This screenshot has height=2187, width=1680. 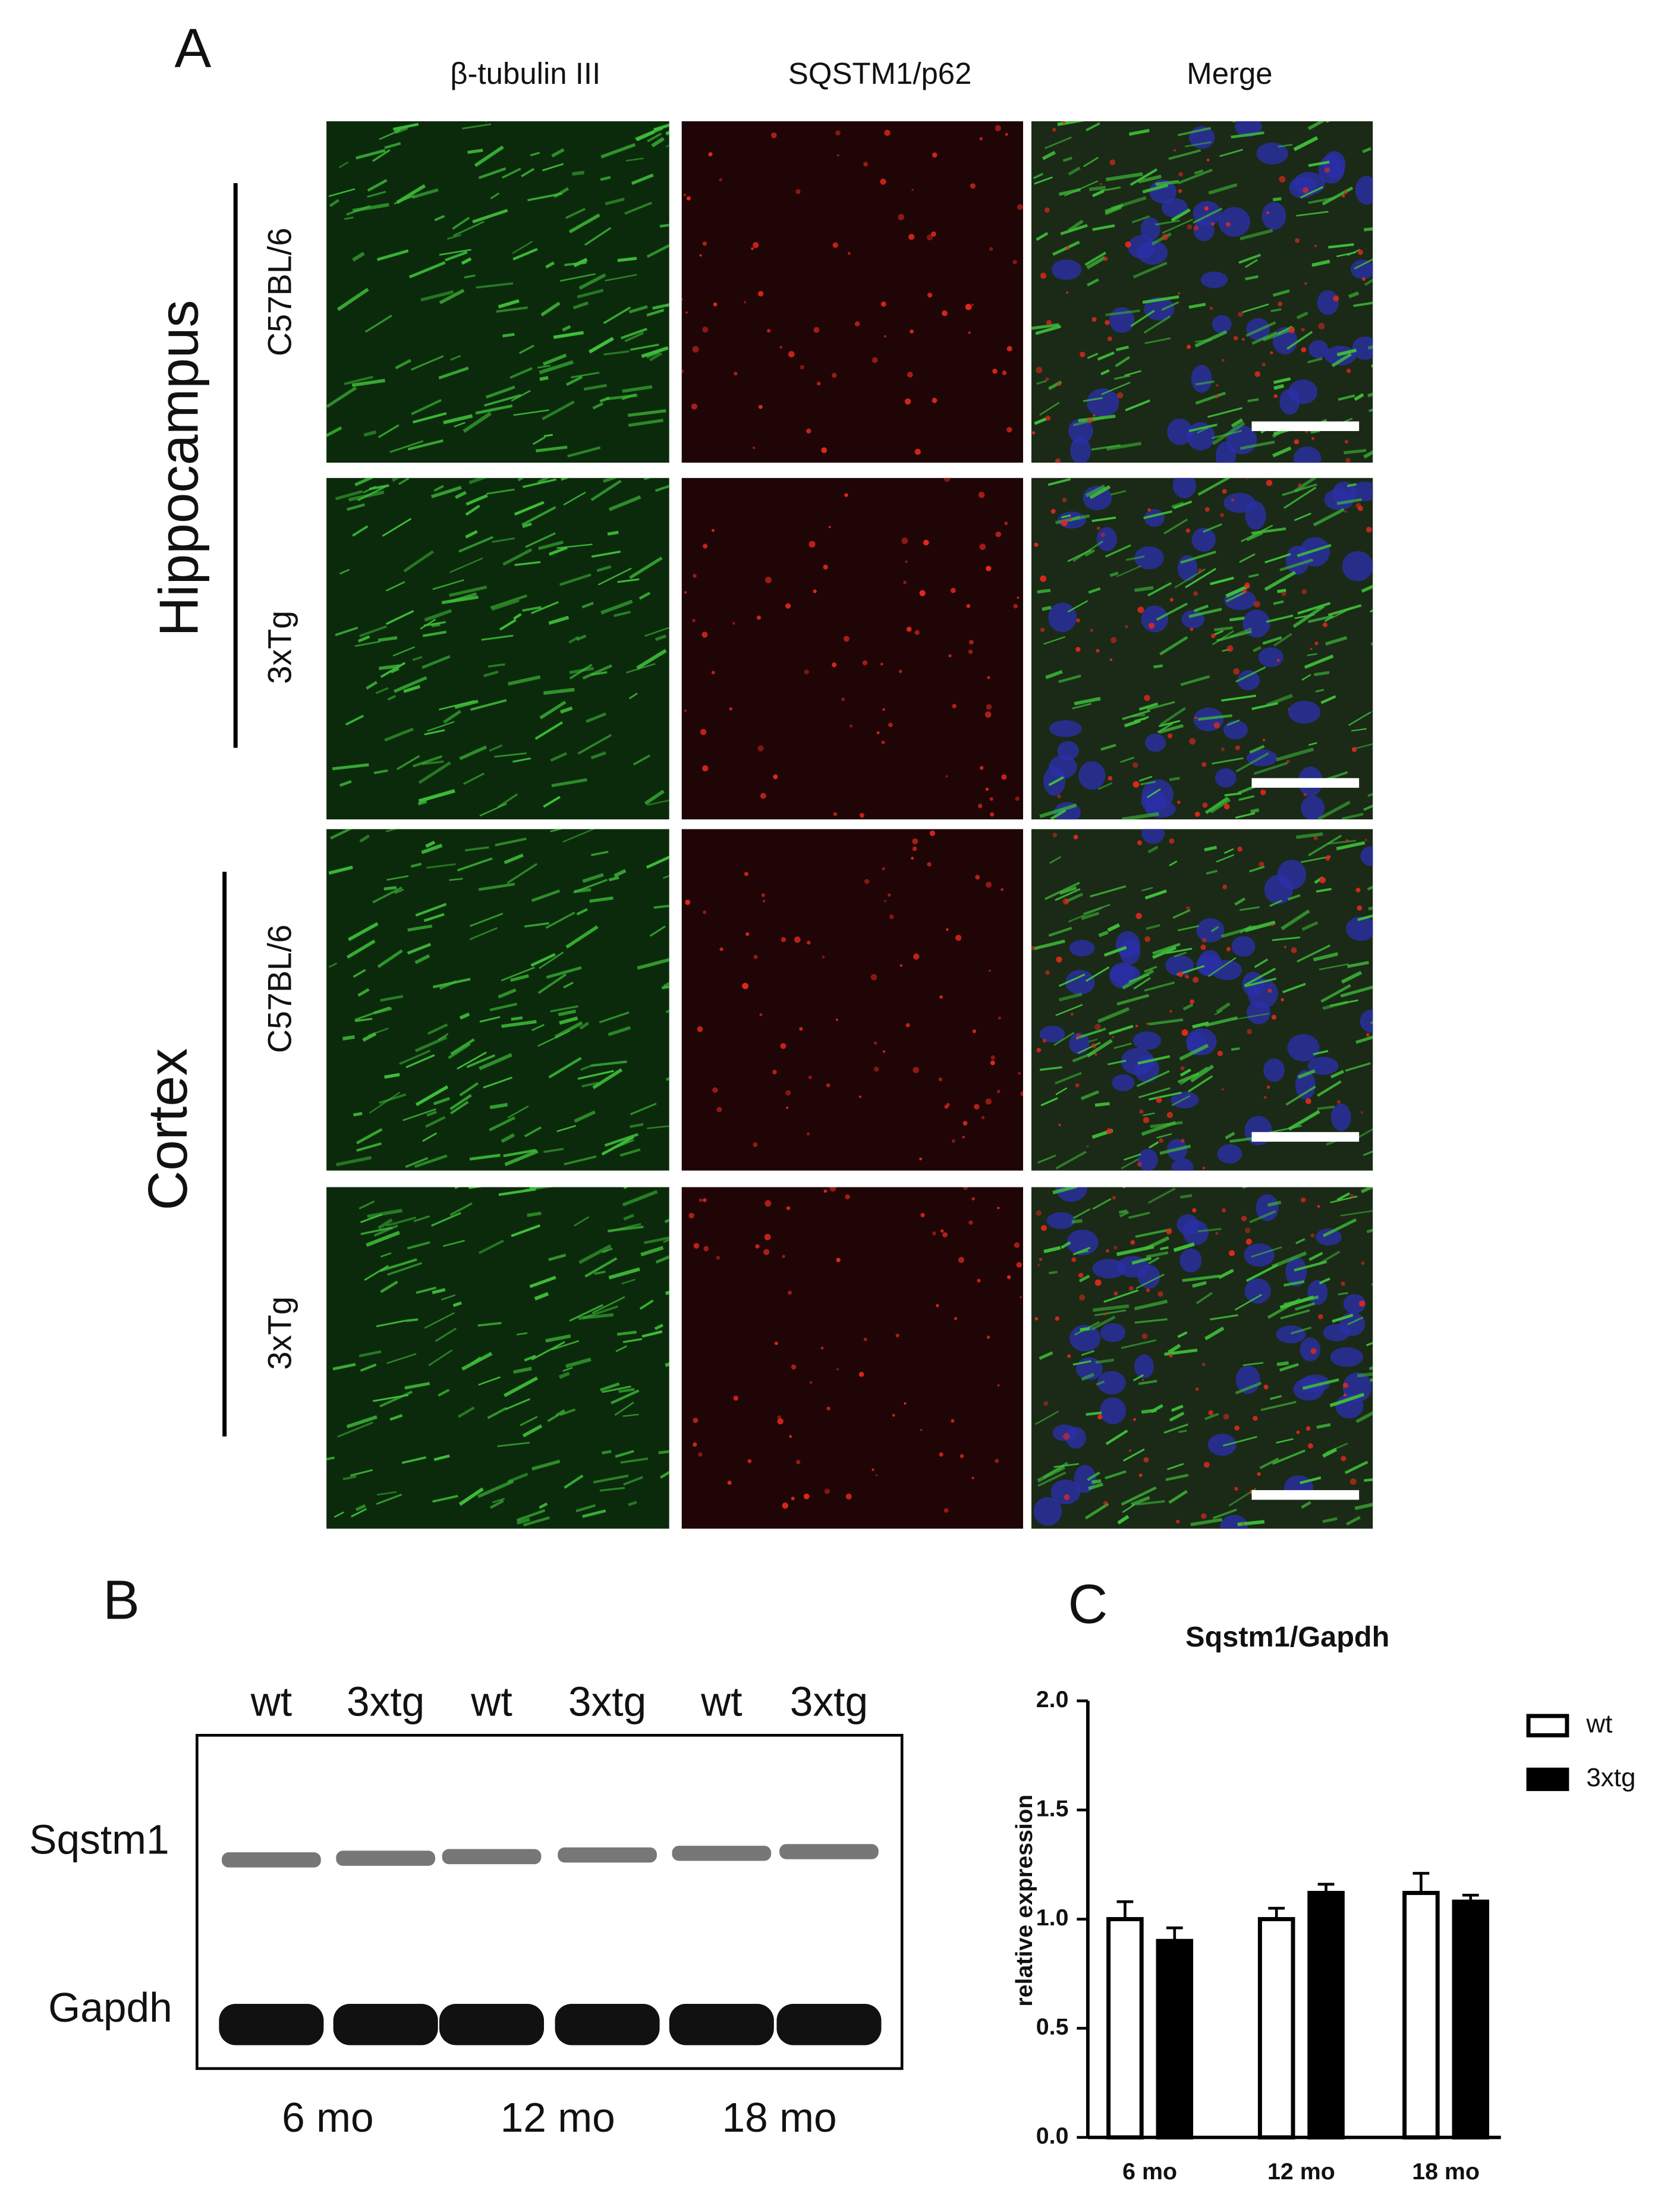 What do you see at coordinates (110, 2007) in the screenshot?
I see `band-label: Gapdh` at bounding box center [110, 2007].